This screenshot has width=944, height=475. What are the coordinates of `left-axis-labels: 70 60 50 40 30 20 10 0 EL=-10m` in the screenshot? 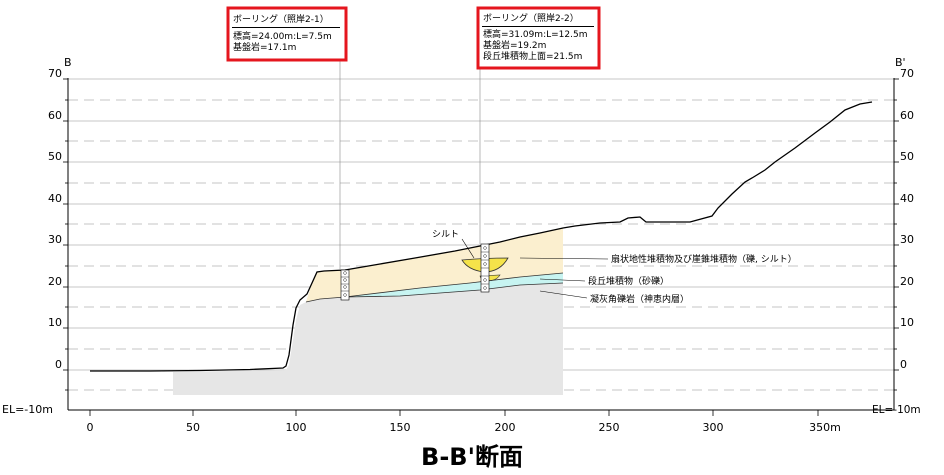 It's located at (32, 241).